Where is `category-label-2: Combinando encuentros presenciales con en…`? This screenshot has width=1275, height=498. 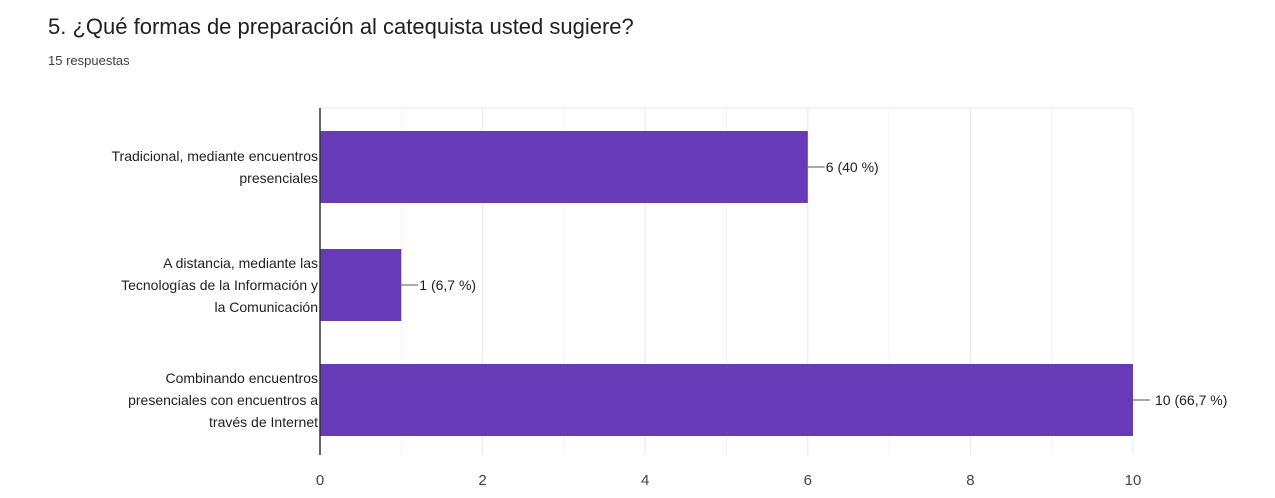 category-label-2: Combinando encuentros presenciales con en… is located at coordinates (223, 400).